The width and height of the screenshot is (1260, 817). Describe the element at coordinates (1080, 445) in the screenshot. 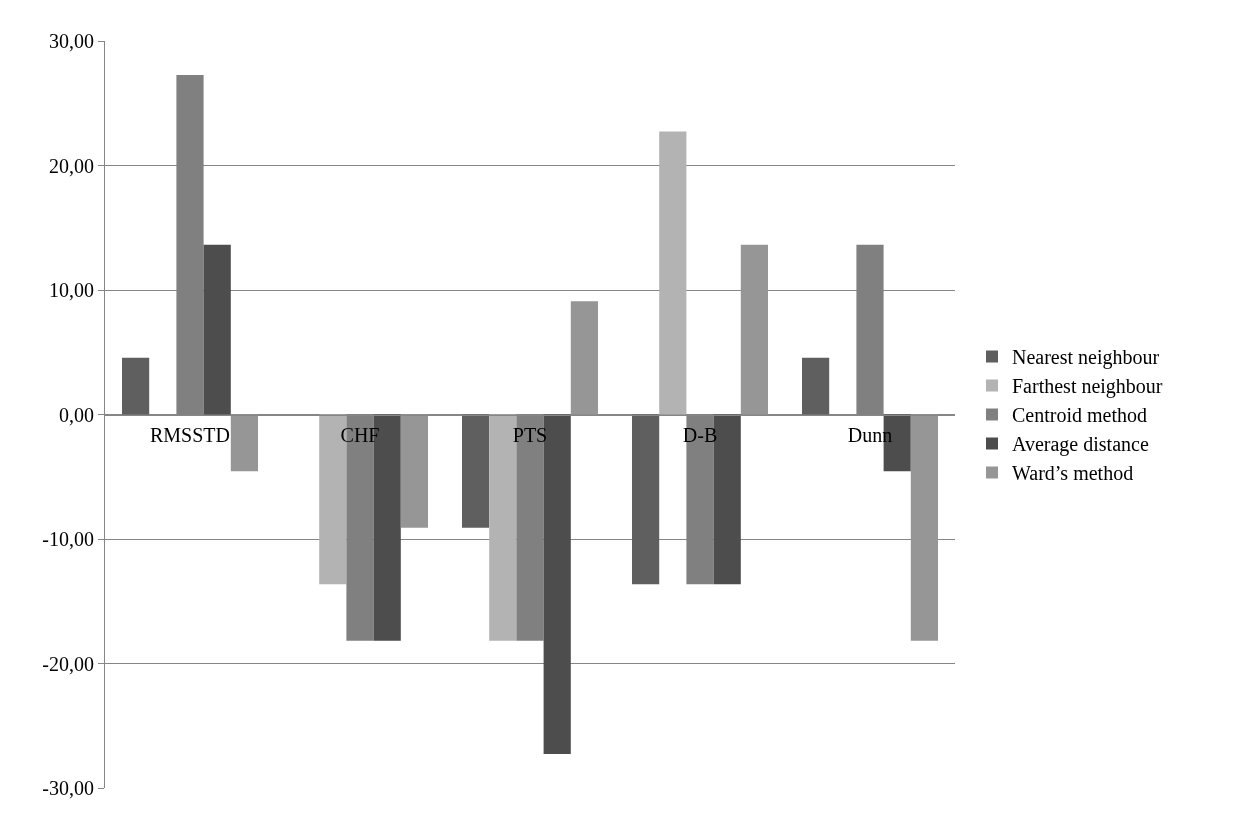

I see `legend-label: Average distance` at that location.